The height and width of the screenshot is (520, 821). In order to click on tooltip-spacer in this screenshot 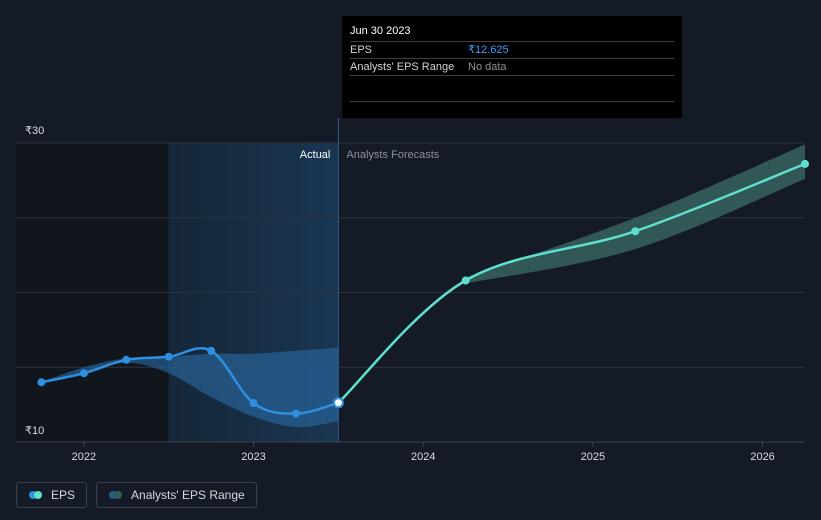, I will do `click(512, 89)`.